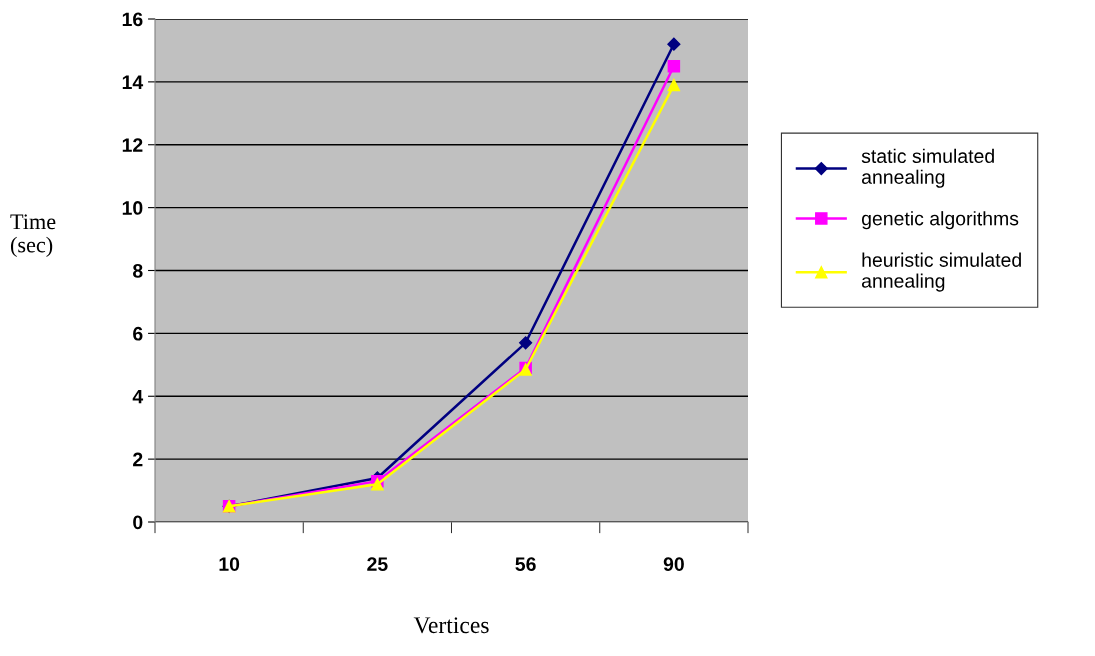  I want to click on y-tick-label: 14, so click(133, 82).